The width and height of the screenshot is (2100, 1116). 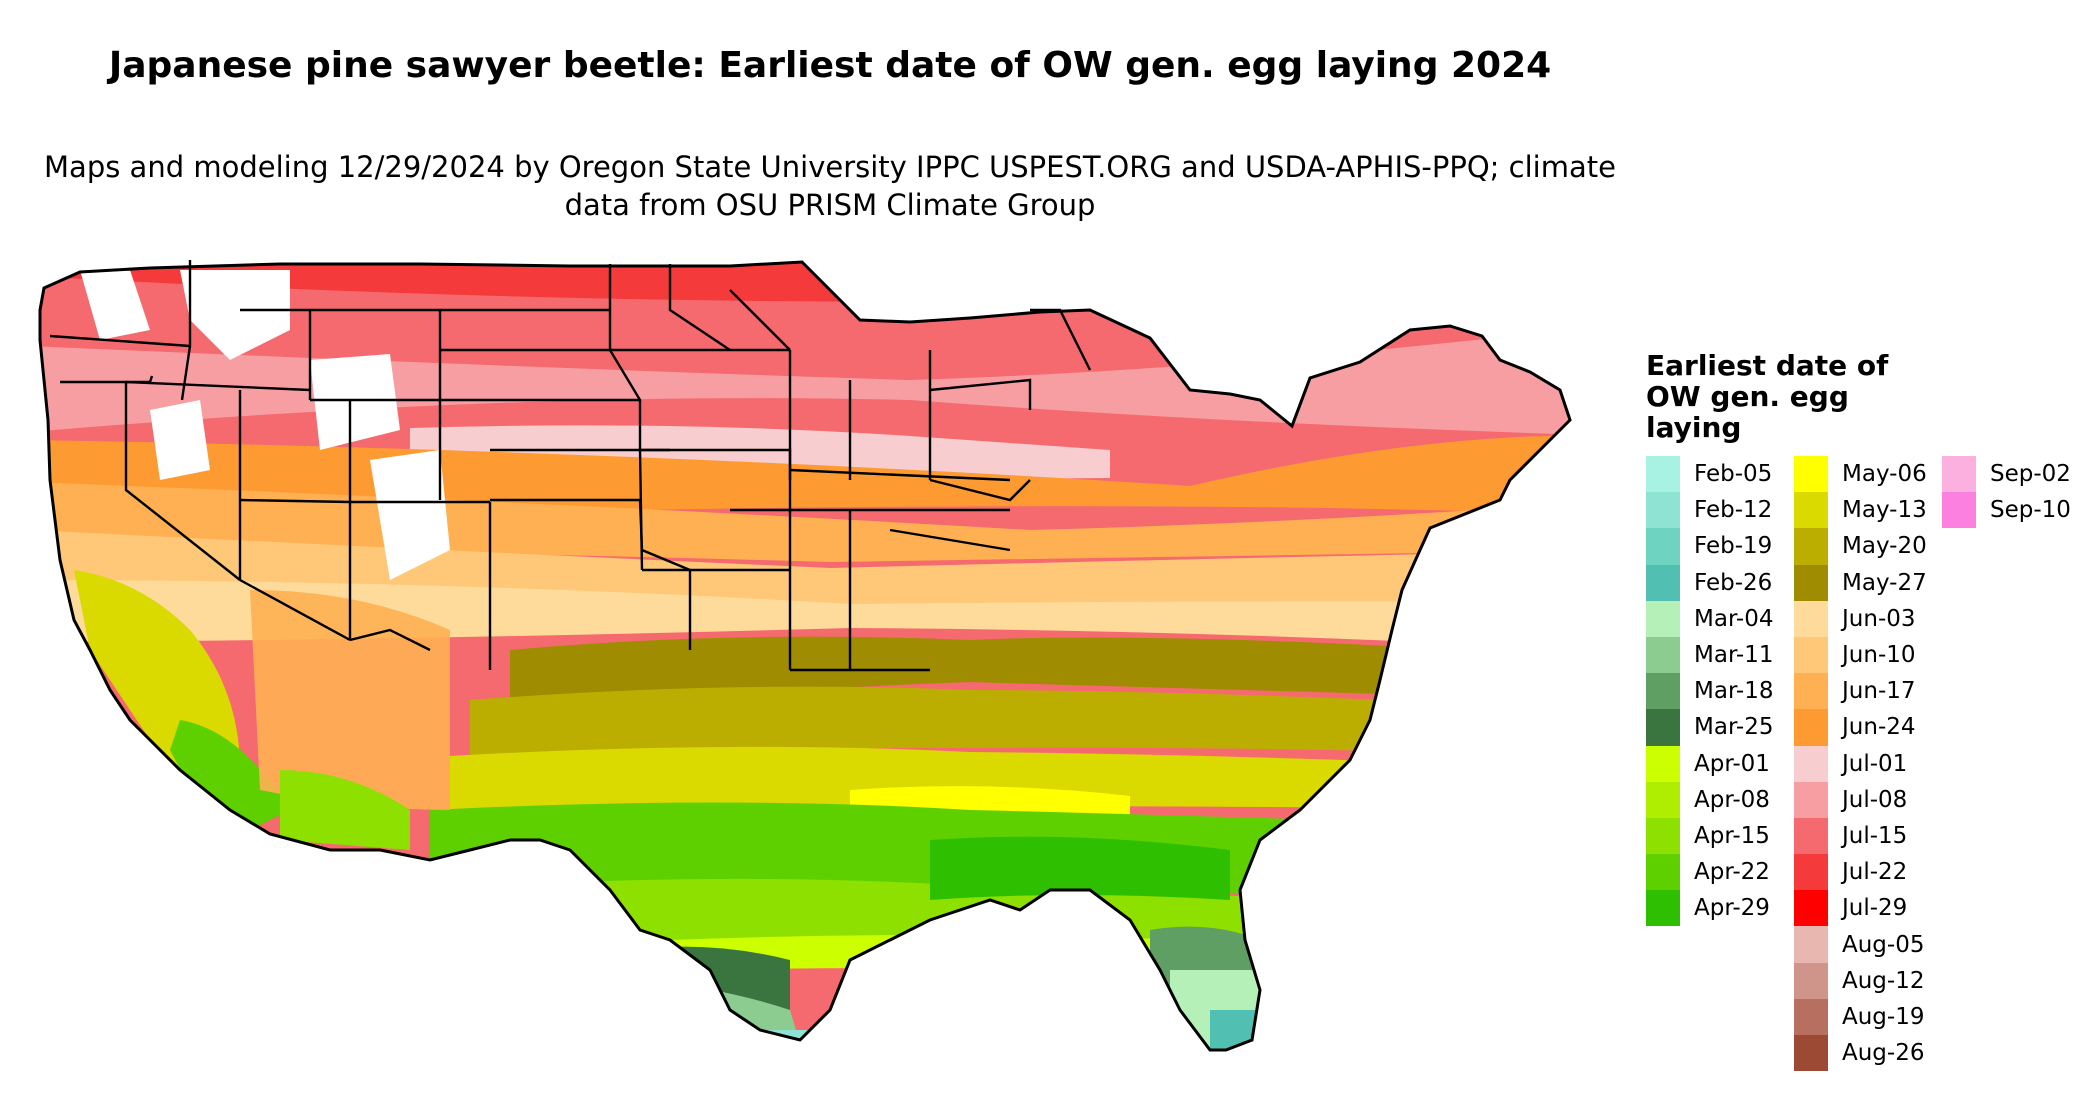 I want to click on legend-item: Apr-08, so click(x=1710, y=799).